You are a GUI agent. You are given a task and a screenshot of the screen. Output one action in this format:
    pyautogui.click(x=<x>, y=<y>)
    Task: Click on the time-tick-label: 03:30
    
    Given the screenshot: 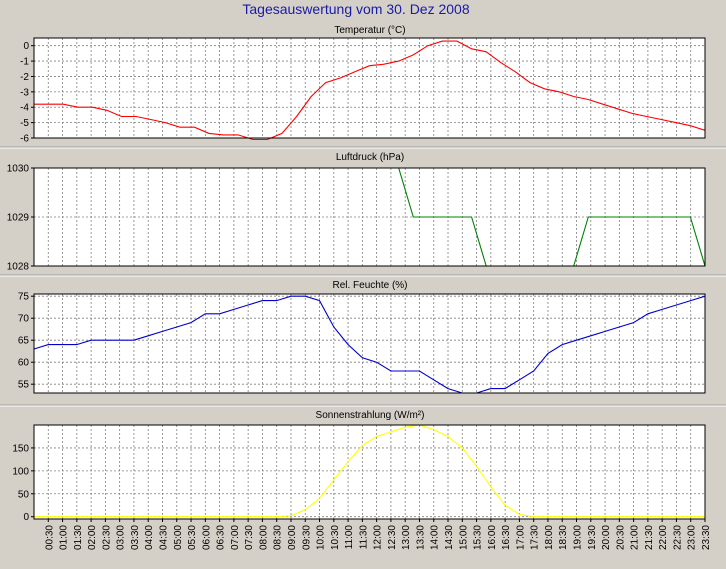 What is the action you would take?
    pyautogui.click(x=135, y=537)
    